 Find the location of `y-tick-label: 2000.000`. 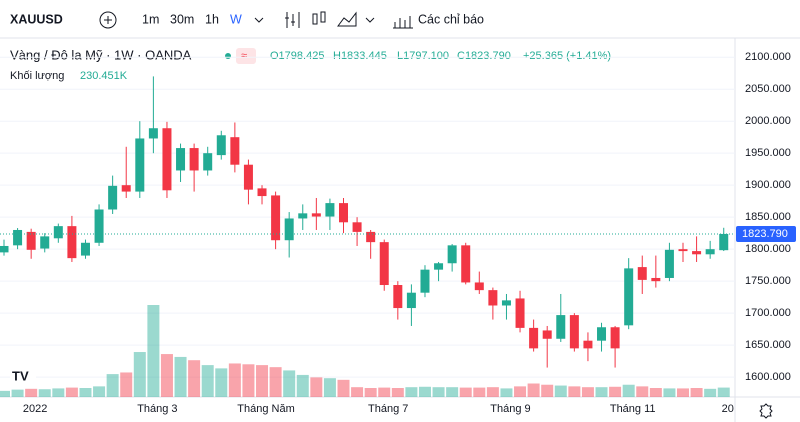

y-tick-label: 2000.000 is located at coordinates (768, 121).